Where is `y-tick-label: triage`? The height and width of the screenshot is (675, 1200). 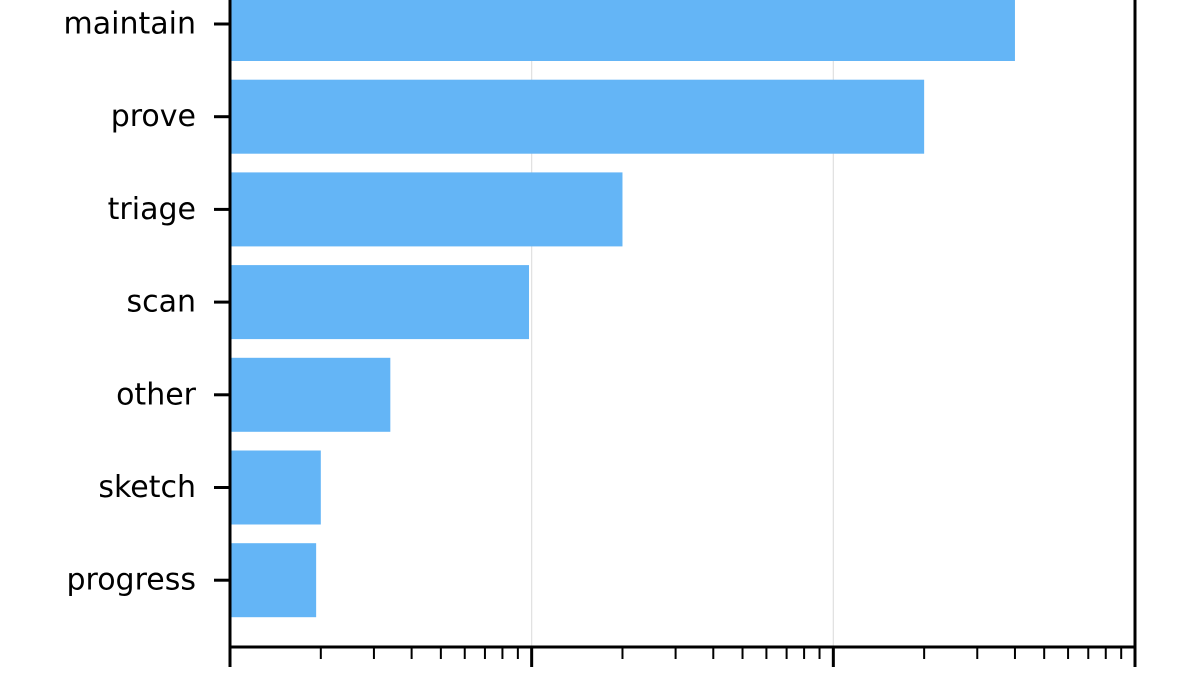 y-tick-label: triage is located at coordinates (152, 209).